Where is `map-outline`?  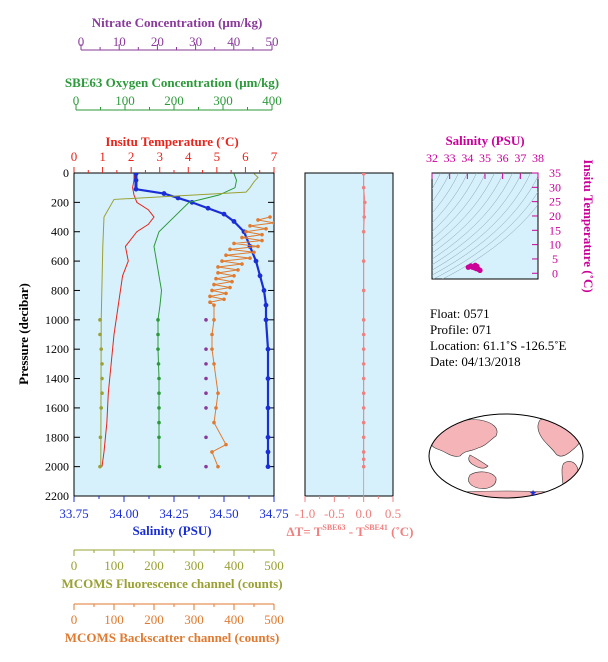 map-outline is located at coordinates (506, 456).